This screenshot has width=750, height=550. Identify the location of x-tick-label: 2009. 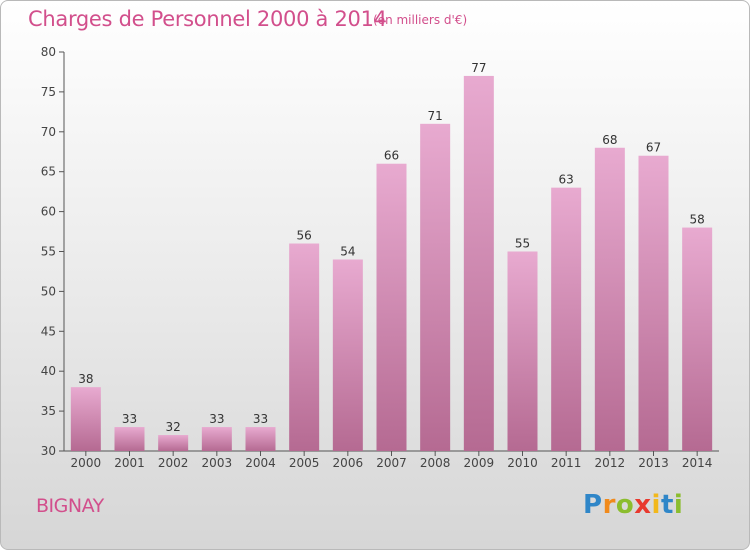
(479, 463).